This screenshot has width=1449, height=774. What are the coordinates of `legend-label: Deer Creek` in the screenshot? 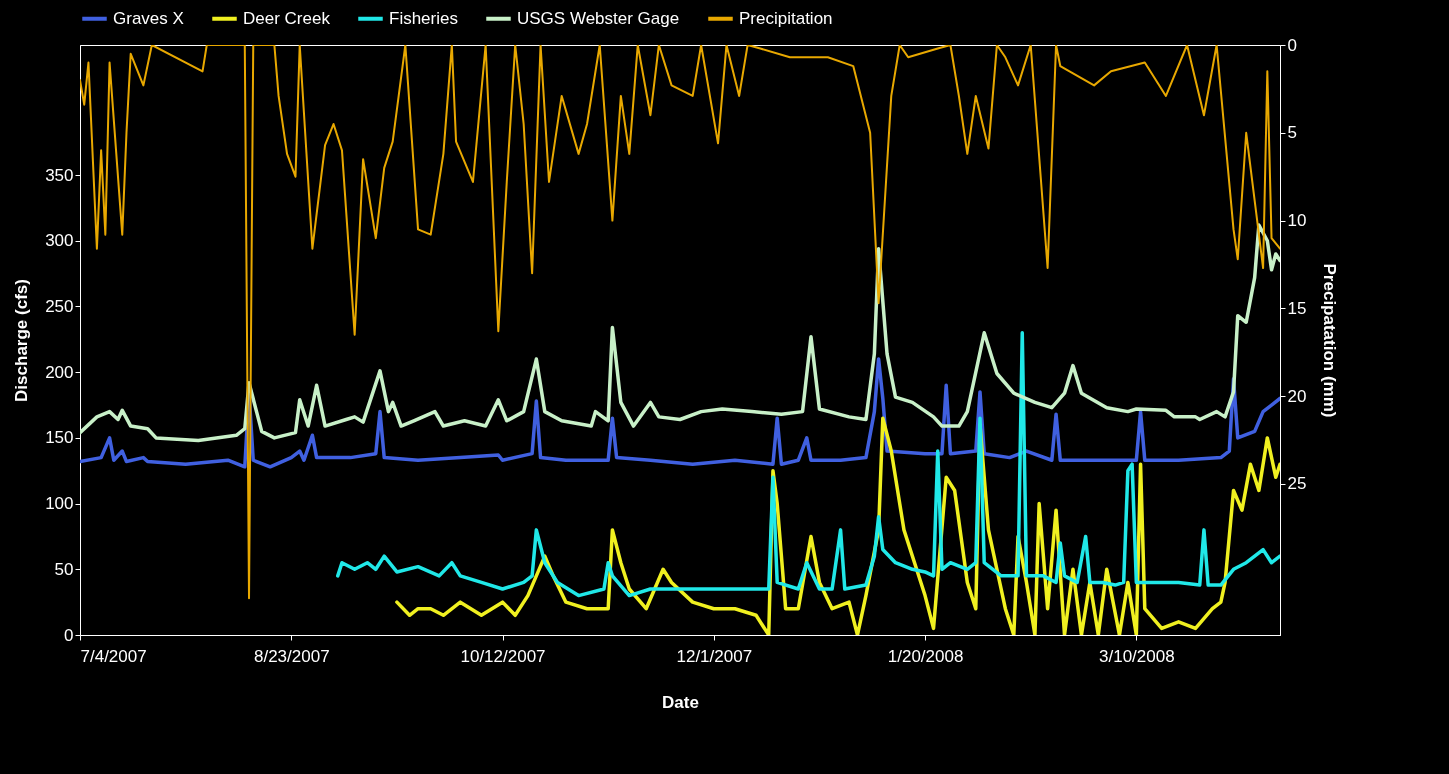 It's located at (287, 18).